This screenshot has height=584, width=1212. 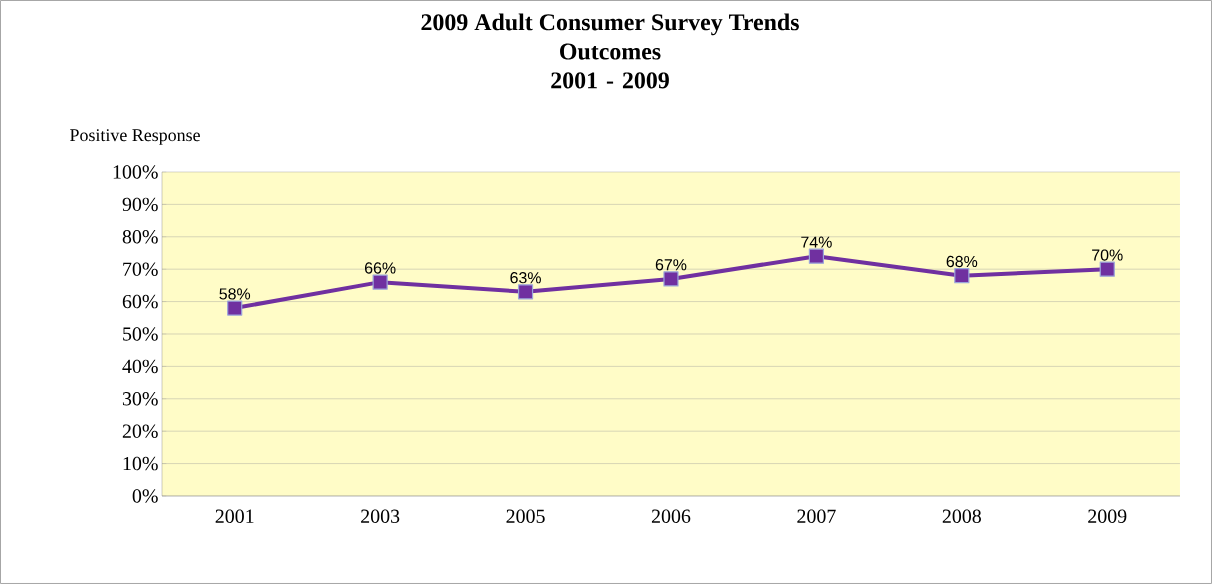 I want to click on data-label: 63%, so click(x=525, y=278).